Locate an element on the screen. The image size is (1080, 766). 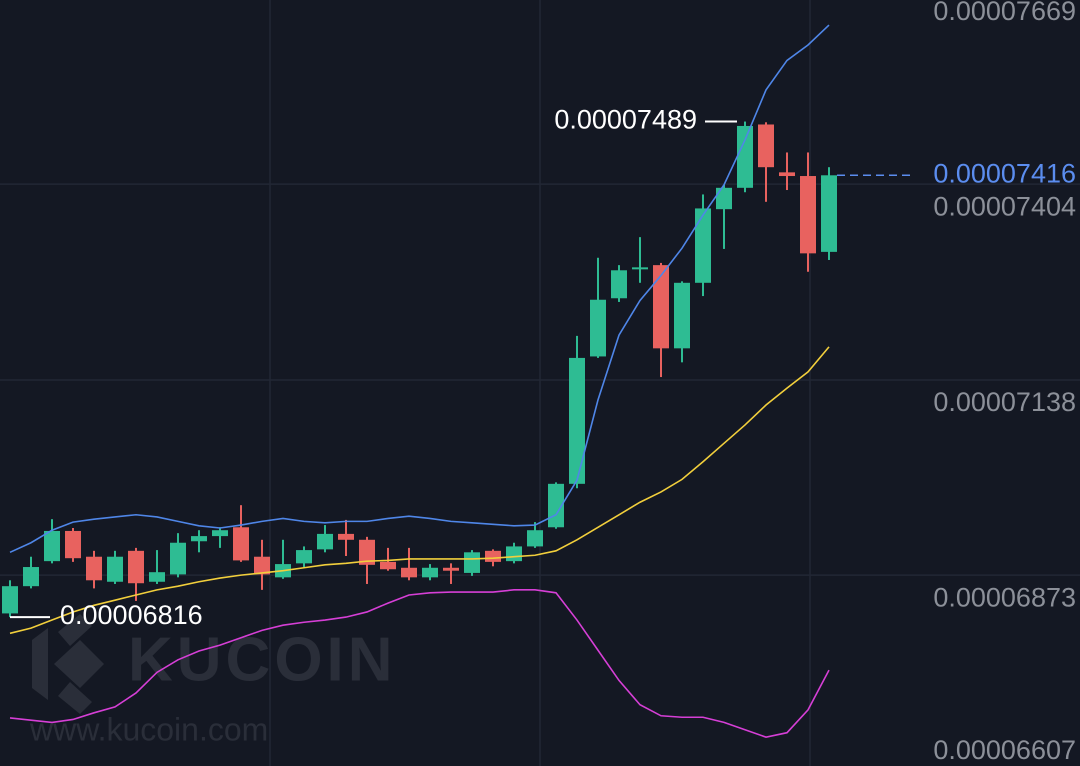
watermark-url: www.kucoin.com is located at coordinates (148, 729).